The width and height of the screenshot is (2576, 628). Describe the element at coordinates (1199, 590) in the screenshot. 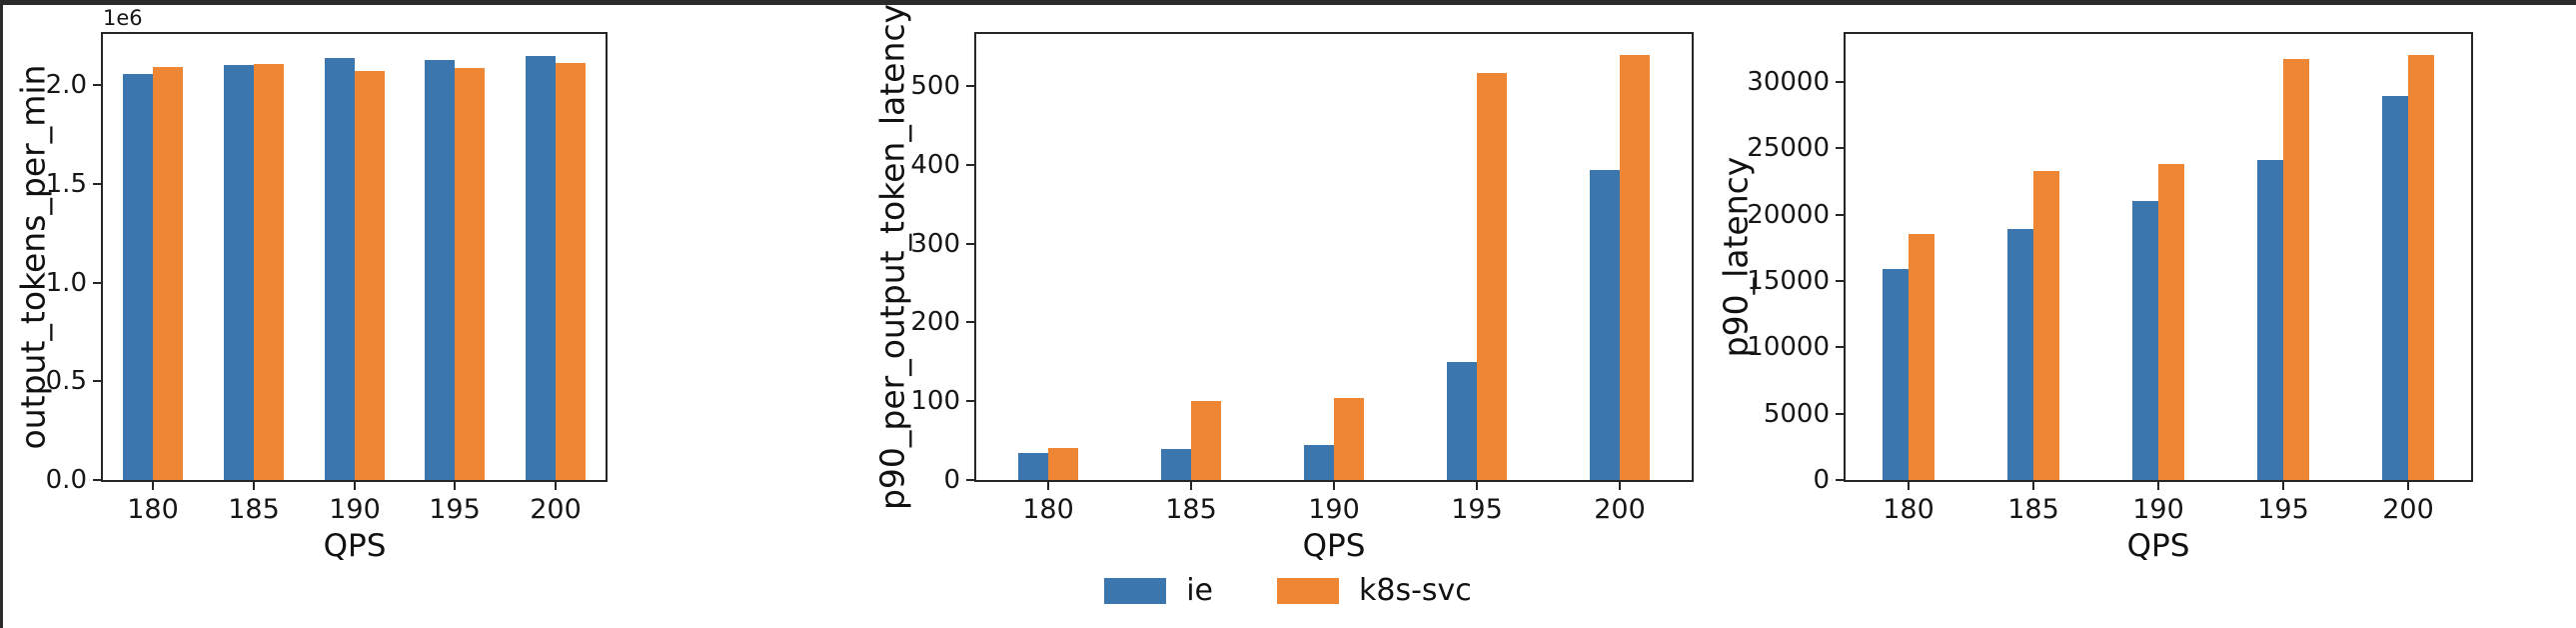

I see `legend-label-ie: ie` at that location.